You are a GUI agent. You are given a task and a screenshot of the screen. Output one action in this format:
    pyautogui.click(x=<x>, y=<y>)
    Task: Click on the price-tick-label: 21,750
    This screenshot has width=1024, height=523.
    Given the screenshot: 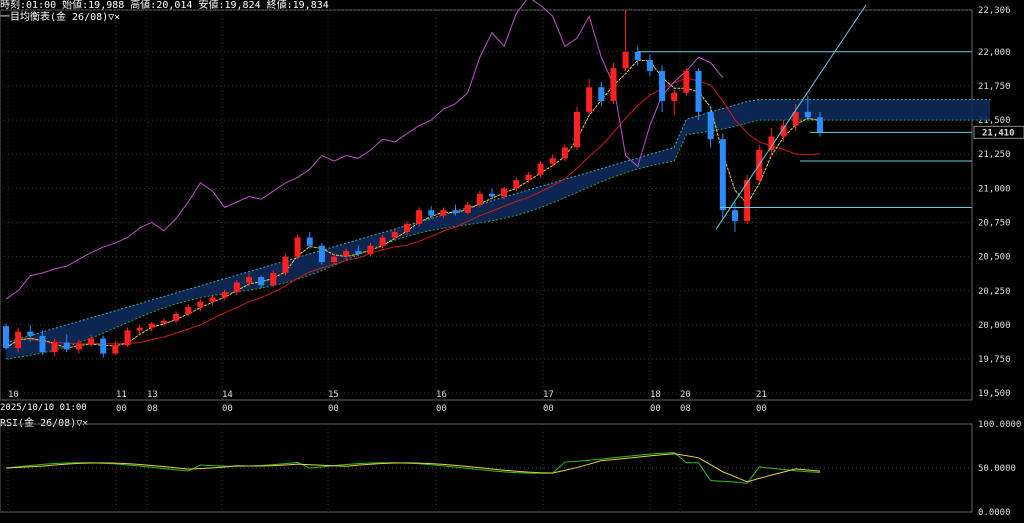 What is the action you would take?
    pyautogui.click(x=994, y=87)
    